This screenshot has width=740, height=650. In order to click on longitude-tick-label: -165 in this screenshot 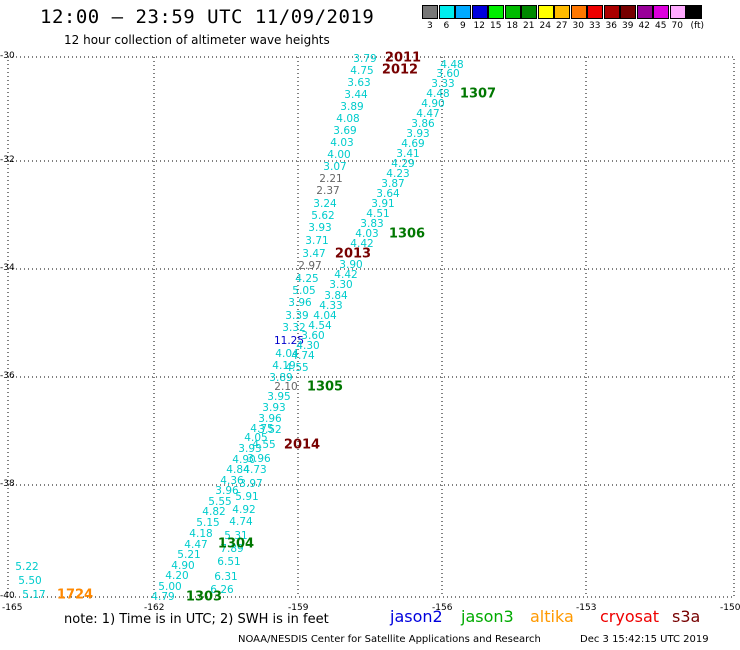, I will do `click(12, 608)`.